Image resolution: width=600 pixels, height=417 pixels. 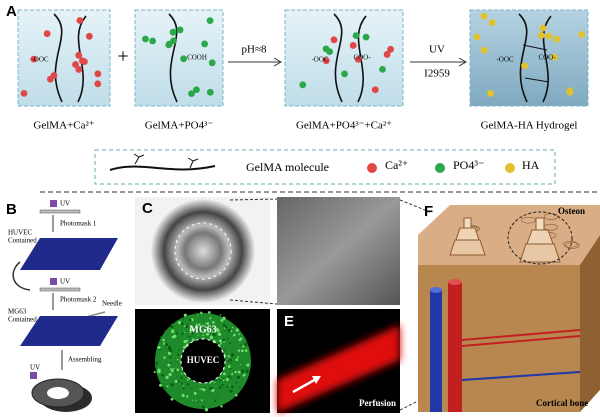 What do you see at coordinates (254, 50) in the screenshot?
I see `arrow-label: pH≈8` at bounding box center [254, 50].